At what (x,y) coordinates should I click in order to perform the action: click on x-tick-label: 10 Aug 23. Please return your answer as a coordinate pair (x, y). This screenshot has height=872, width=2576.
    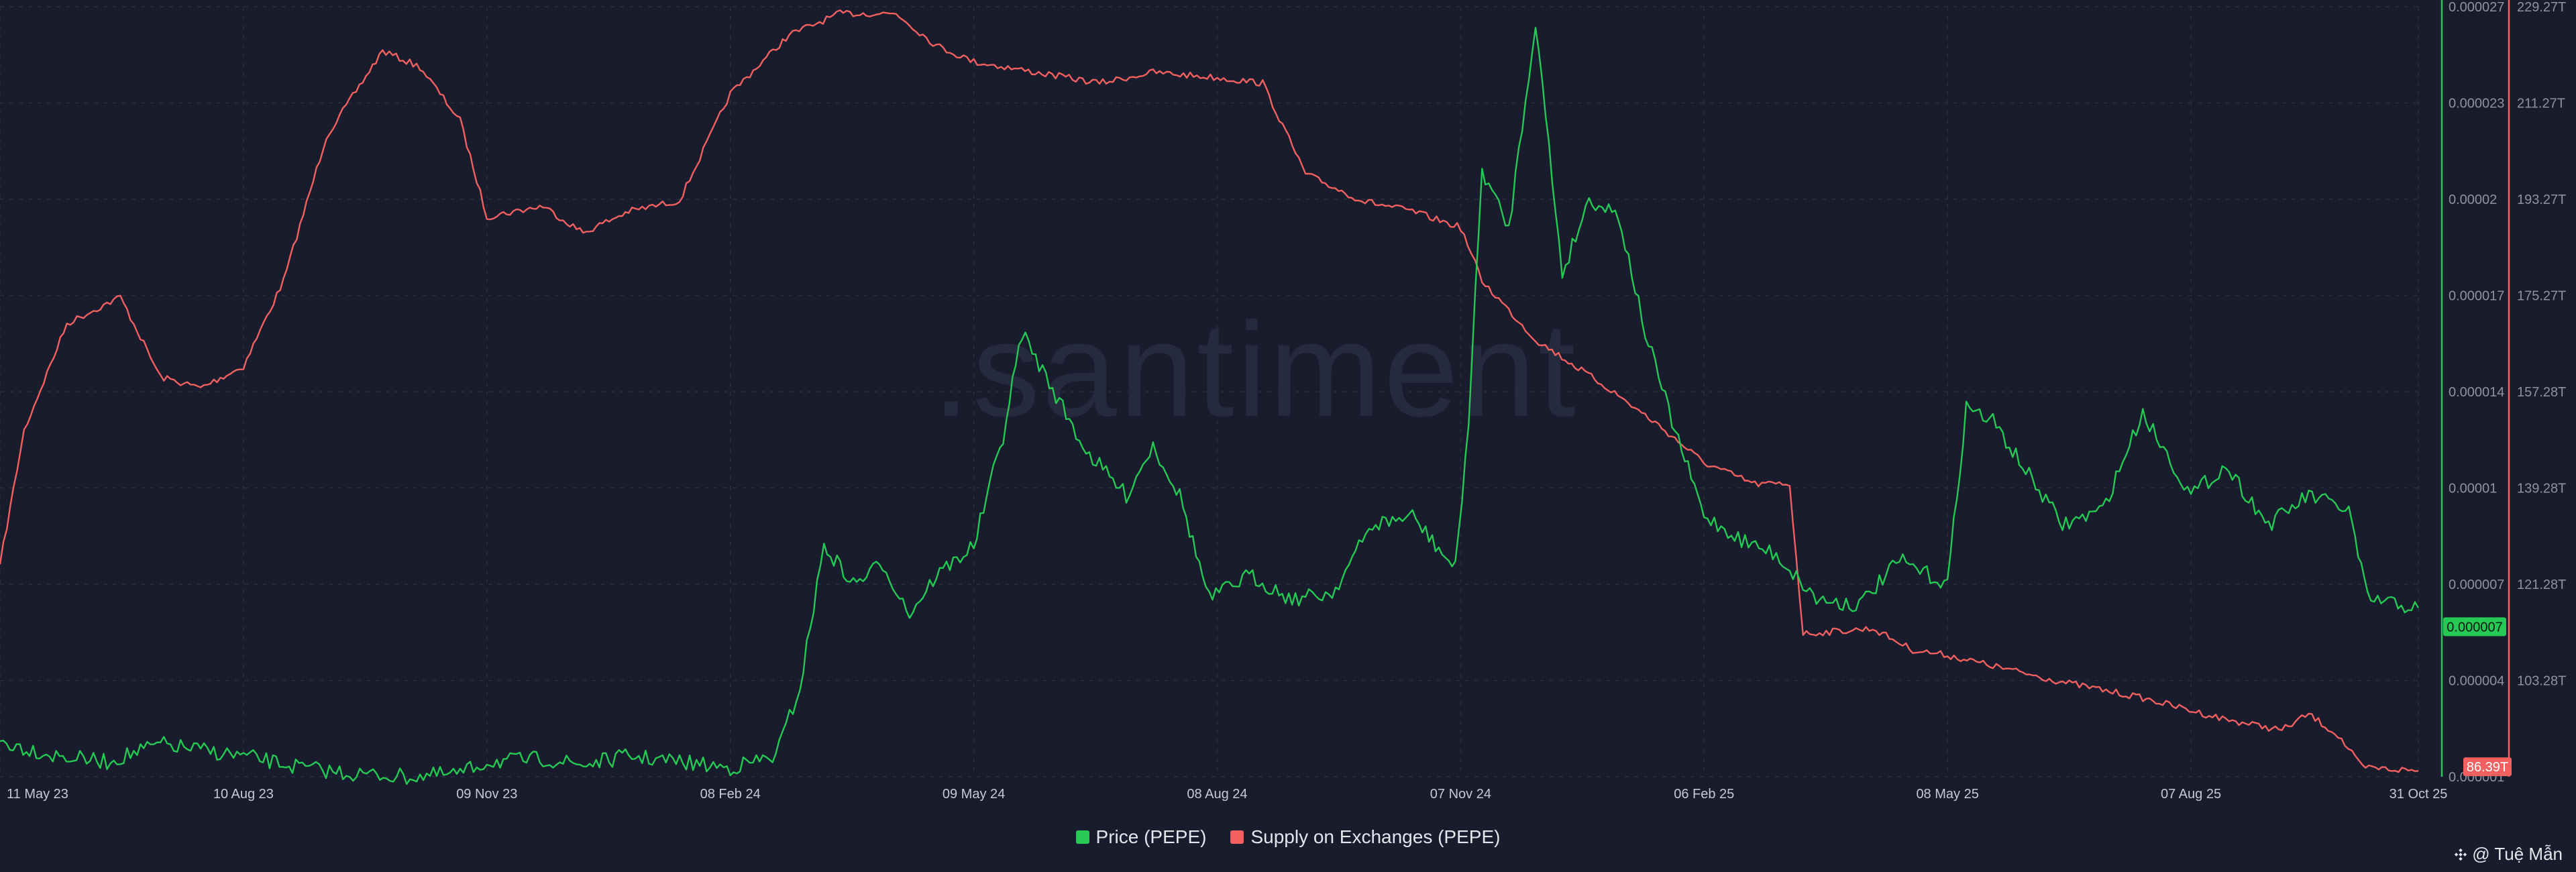
    Looking at the image, I should click on (243, 795).